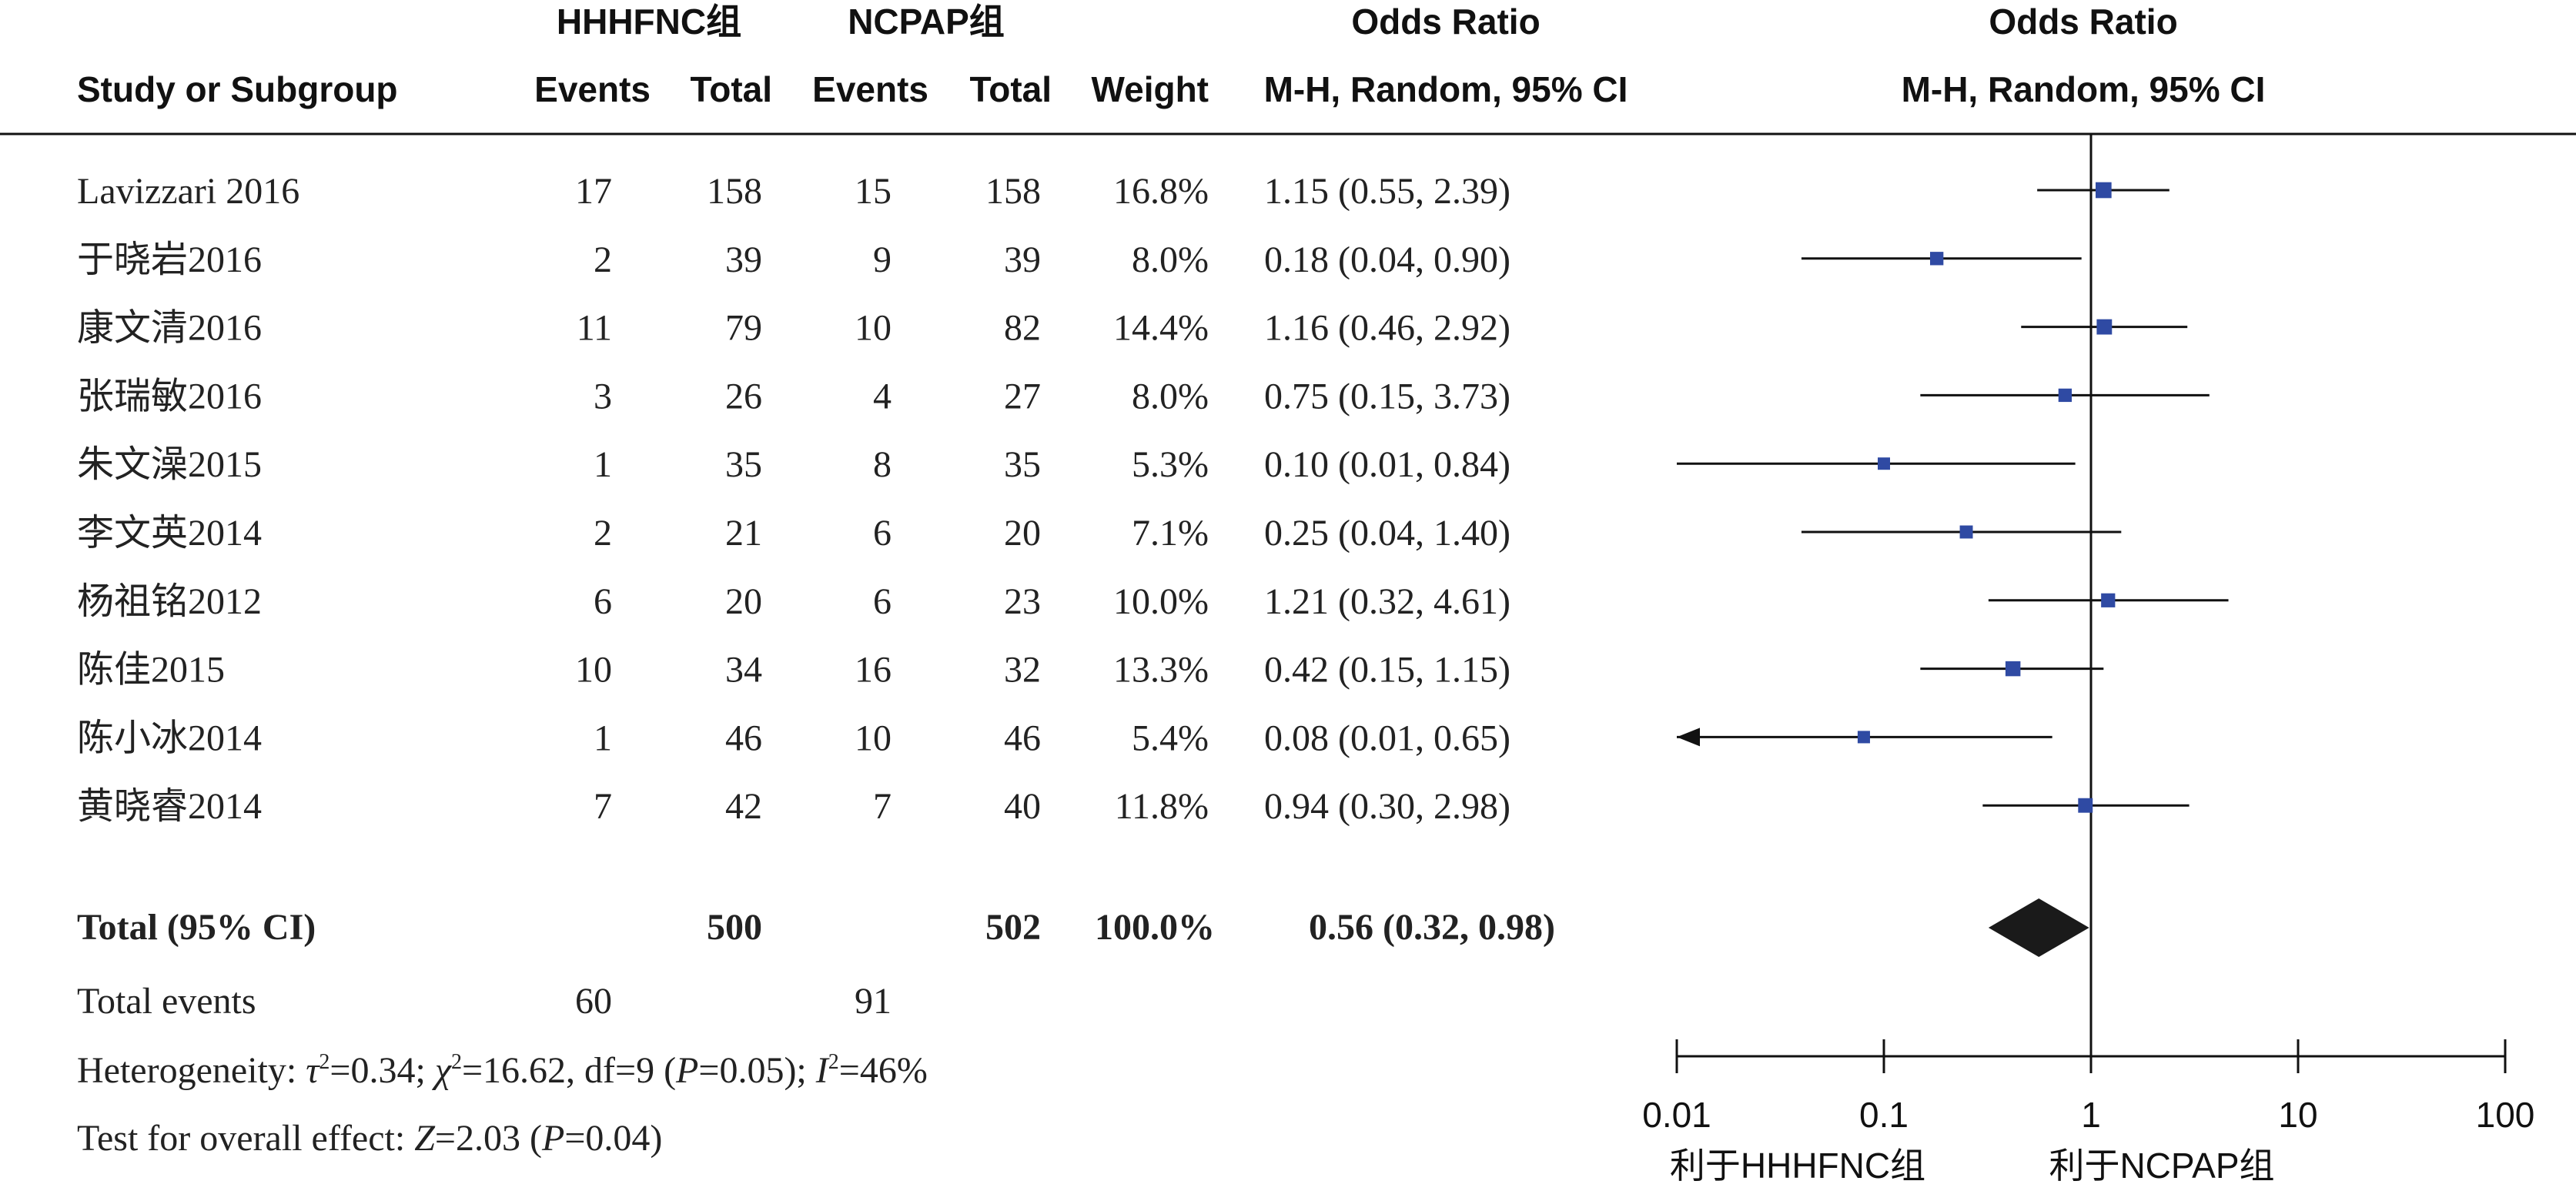 Image resolution: width=2576 pixels, height=1201 pixels. What do you see at coordinates (1387, 671) in the screenshot?
I see `study-or-text: 0.42 (0.15, 1.15)` at bounding box center [1387, 671].